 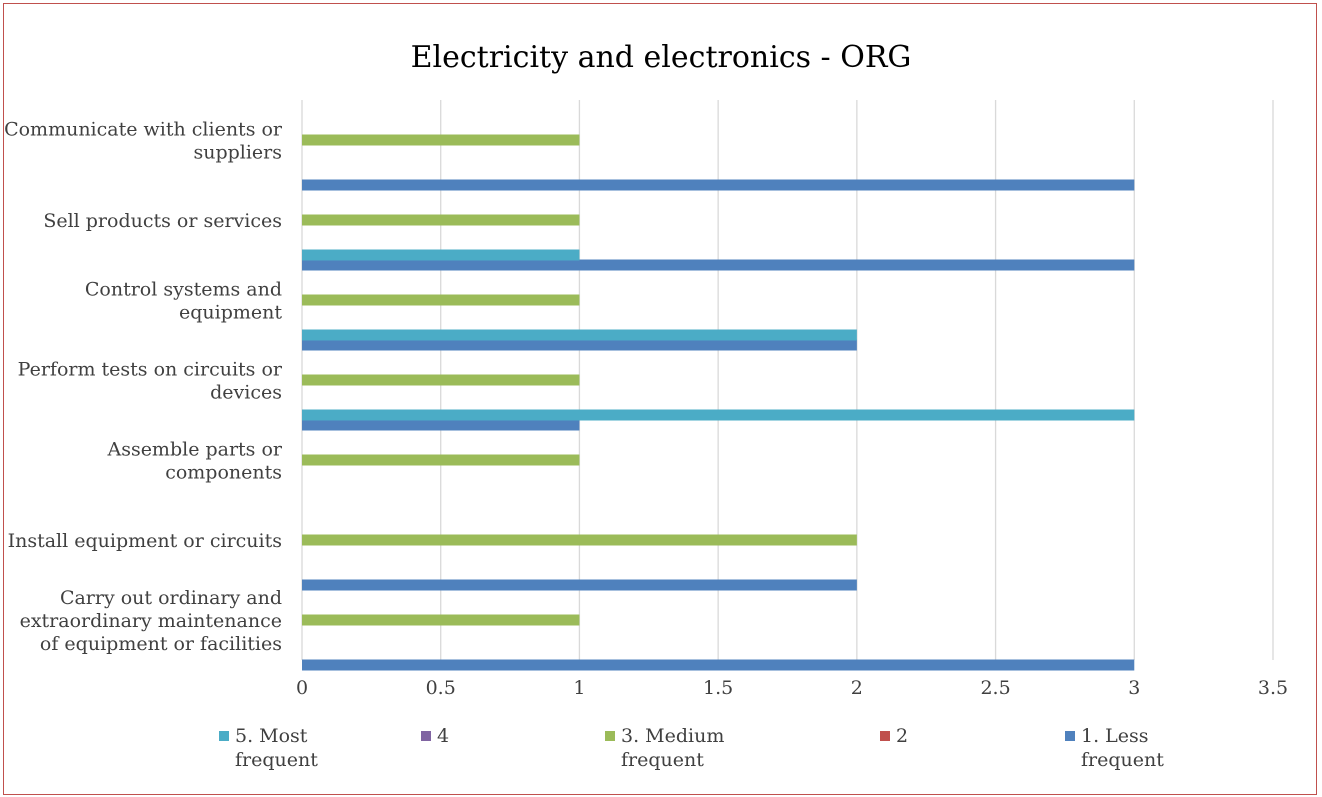 What do you see at coordinates (276, 748) in the screenshot?
I see `legend-label: 5. Most frequent` at bounding box center [276, 748].